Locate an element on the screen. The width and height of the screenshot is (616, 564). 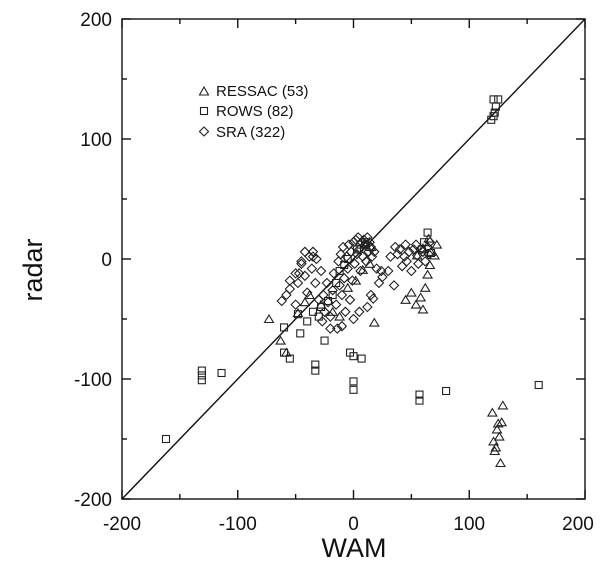
x-axis-title: WAM is located at coordinates (354, 548).